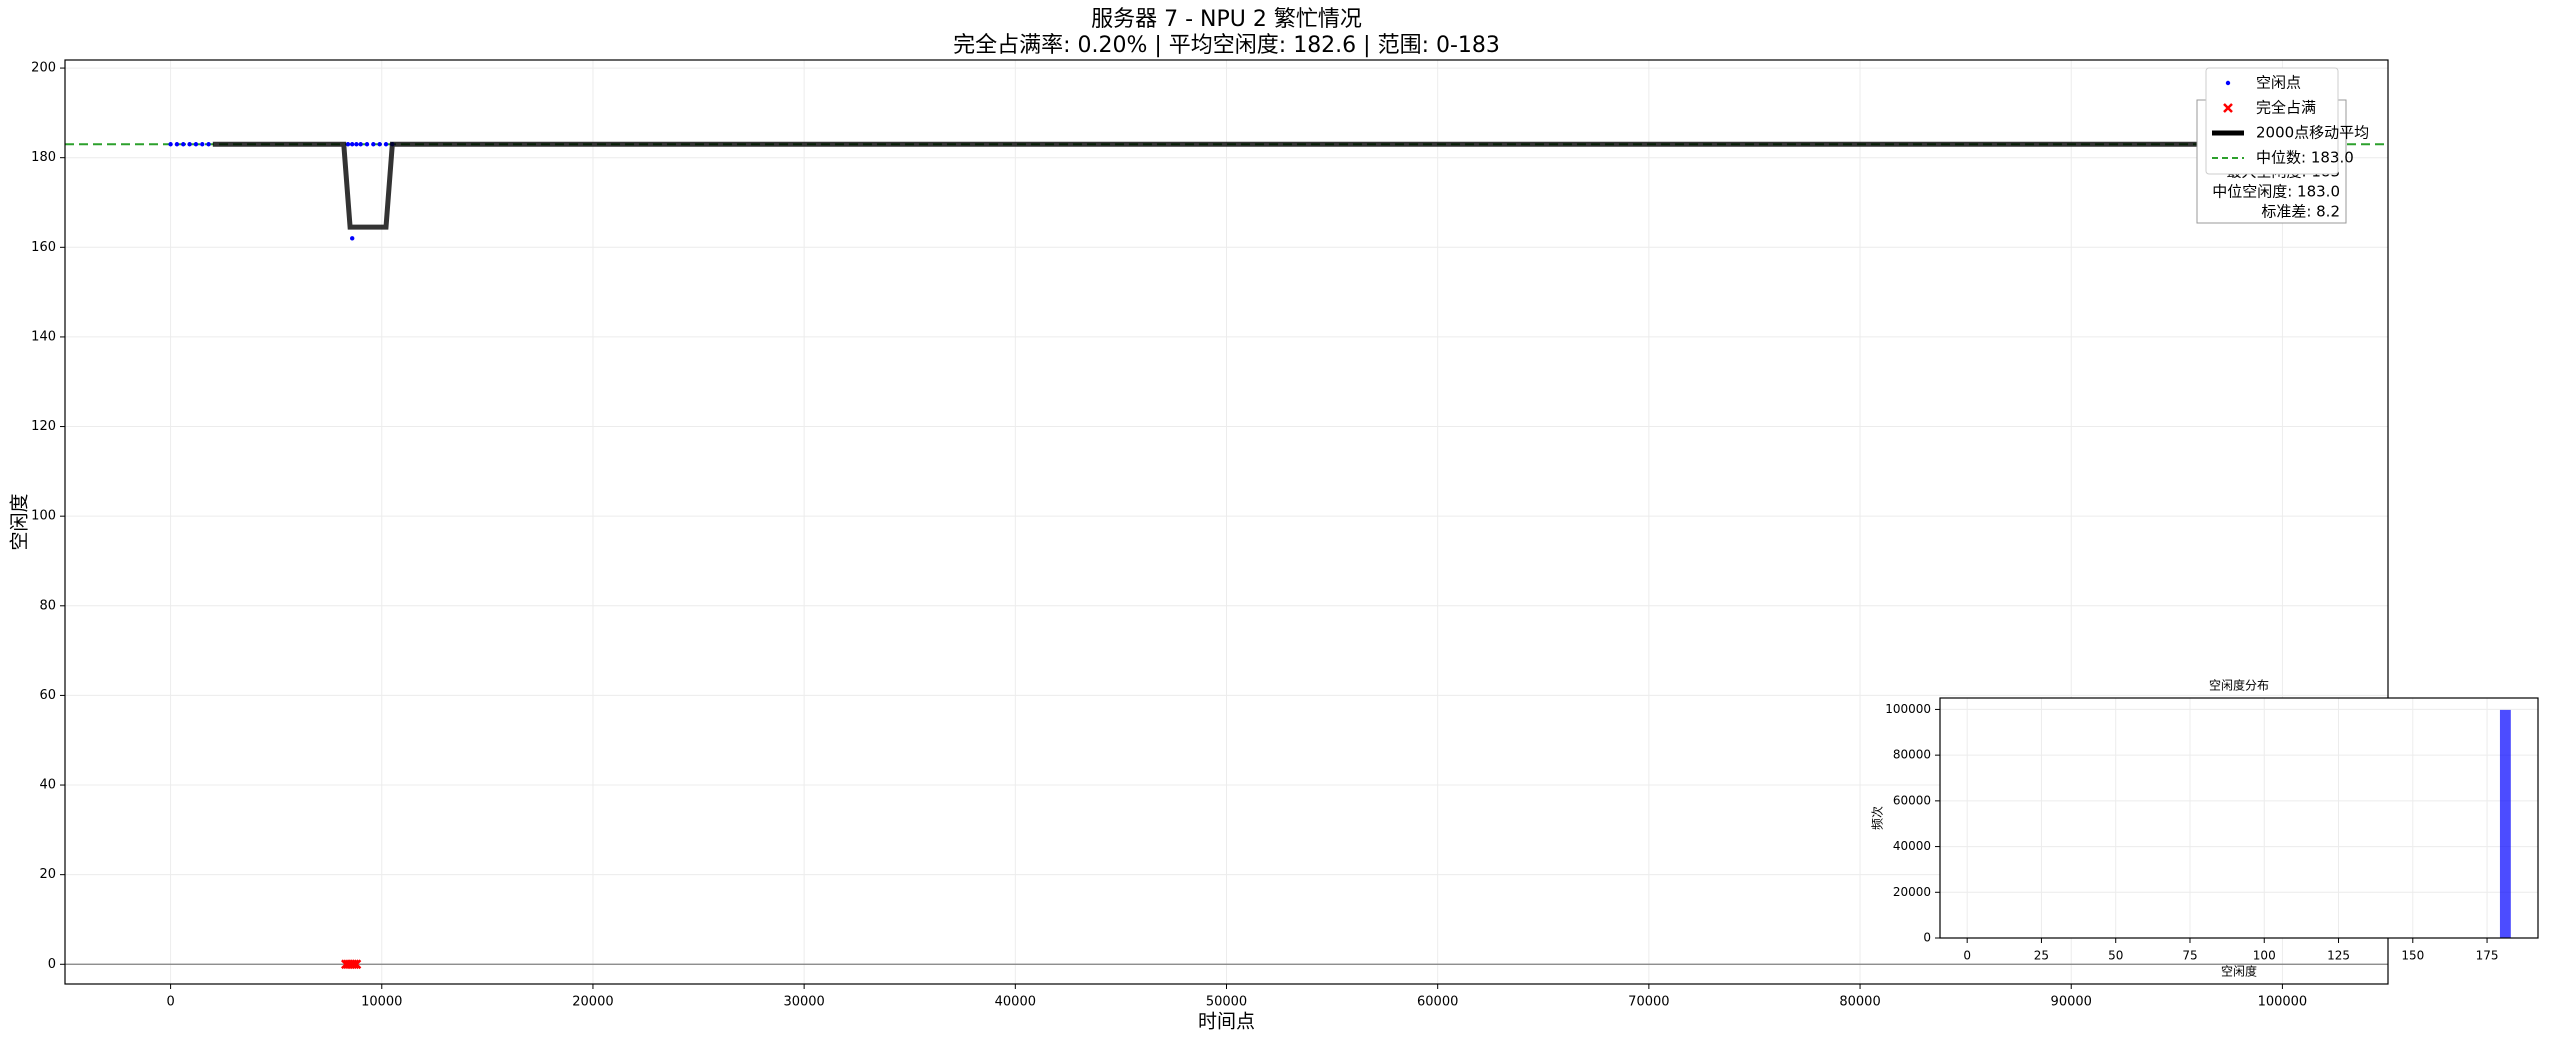  What do you see at coordinates (2487, 956) in the screenshot?
I see `x-tick-label: 175` at bounding box center [2487, 956].